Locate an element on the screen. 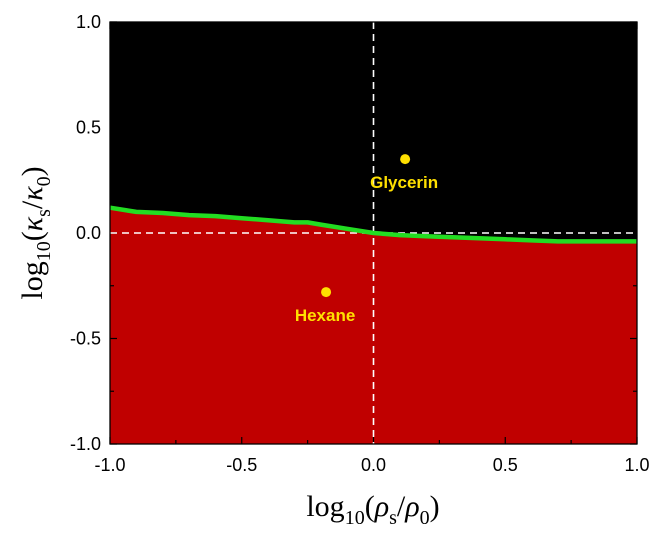  y-tick-label: -1.0 is located at coordinates (85, 444).